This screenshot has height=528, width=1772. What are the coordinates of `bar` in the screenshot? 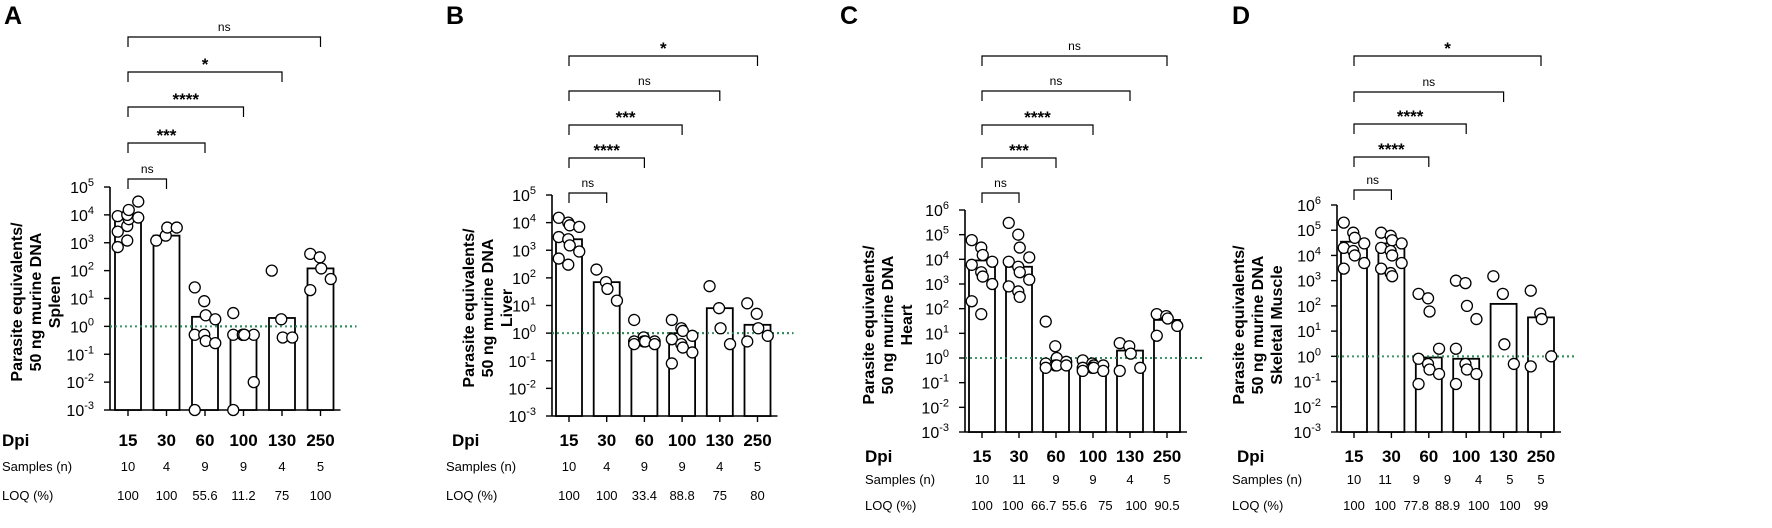 It's located at (982, 346).